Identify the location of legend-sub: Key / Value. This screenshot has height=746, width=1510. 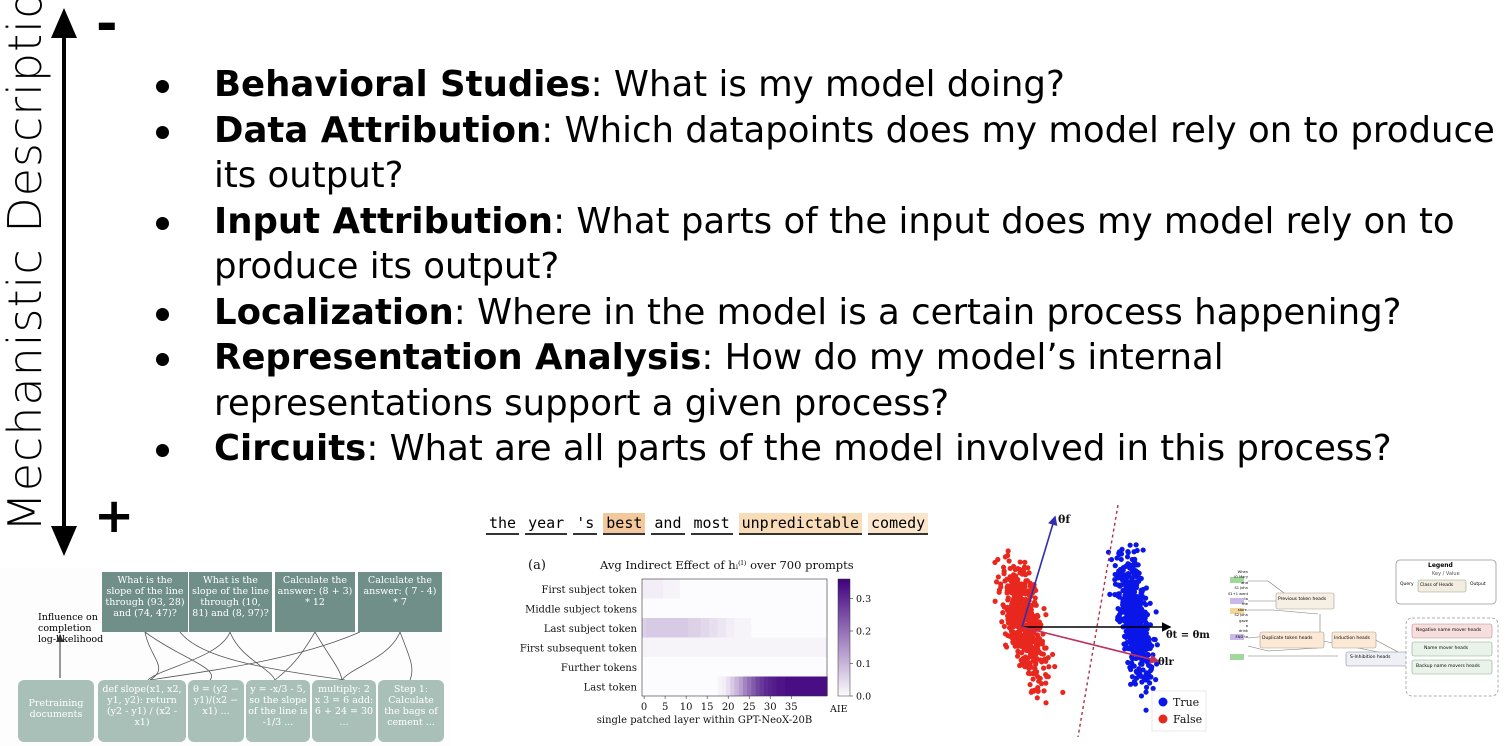
(1446, 574).